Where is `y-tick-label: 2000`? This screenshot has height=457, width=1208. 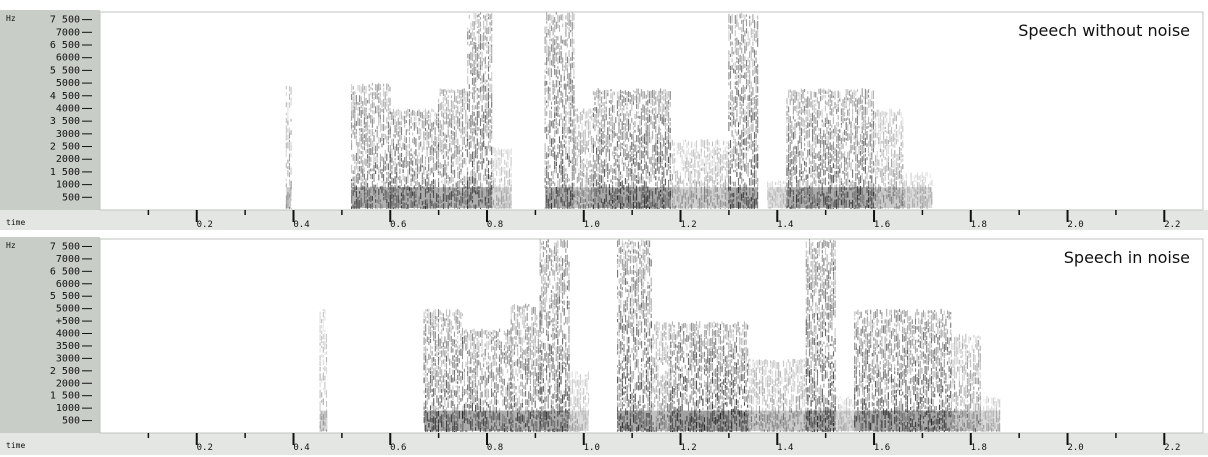 y-tick-label: 2000 is located at coordinates (68, 383).